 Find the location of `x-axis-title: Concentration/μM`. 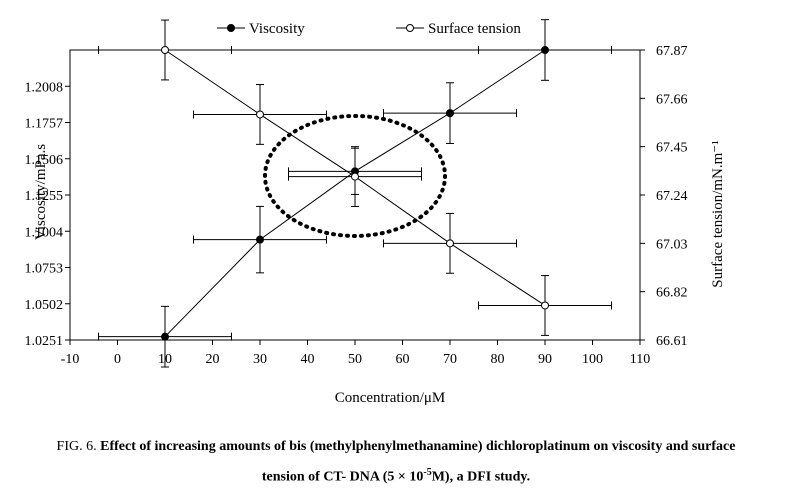

x-axis-title: Concentration/μM is located at coordinates (390, 398).